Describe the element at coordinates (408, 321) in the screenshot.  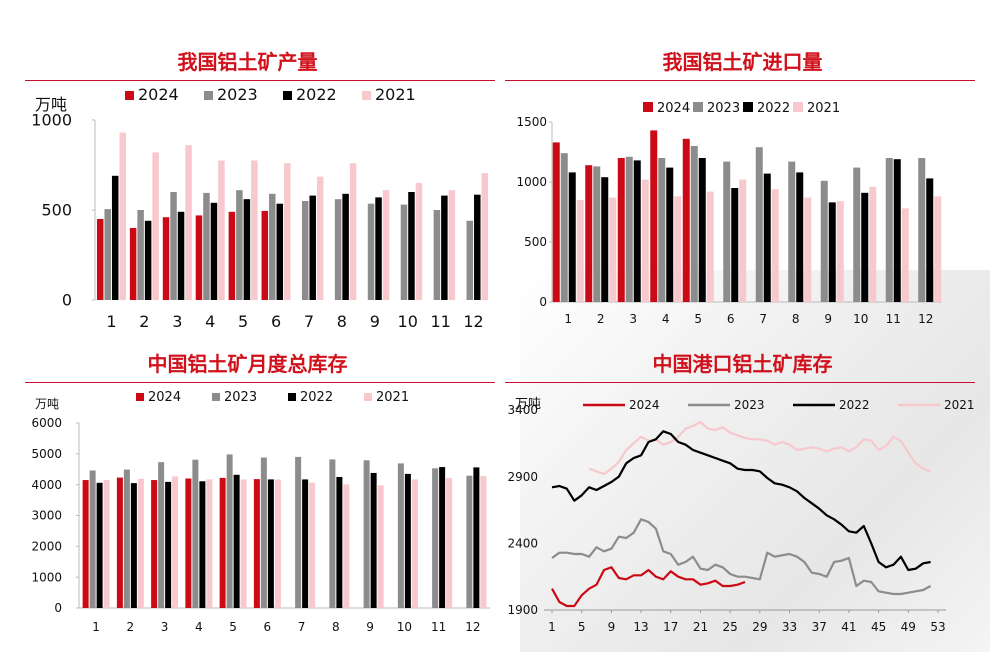
I see `x-tick-label: 10` at that location.